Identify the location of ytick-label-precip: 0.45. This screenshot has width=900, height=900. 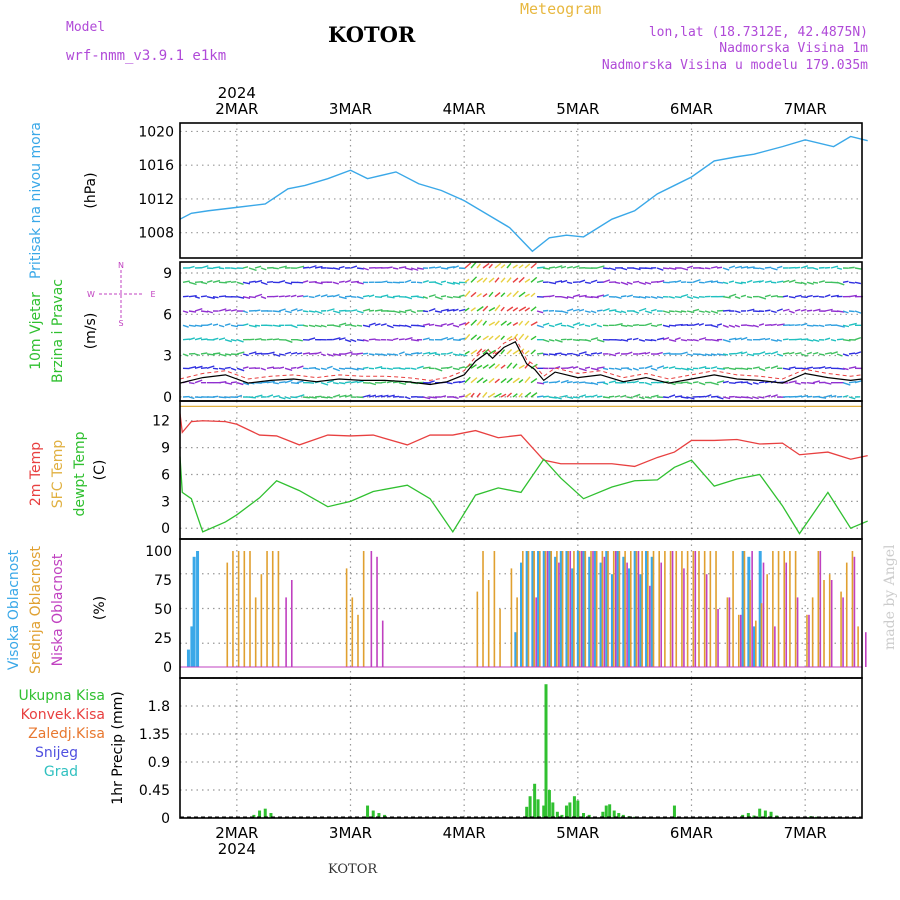
(154, 791).